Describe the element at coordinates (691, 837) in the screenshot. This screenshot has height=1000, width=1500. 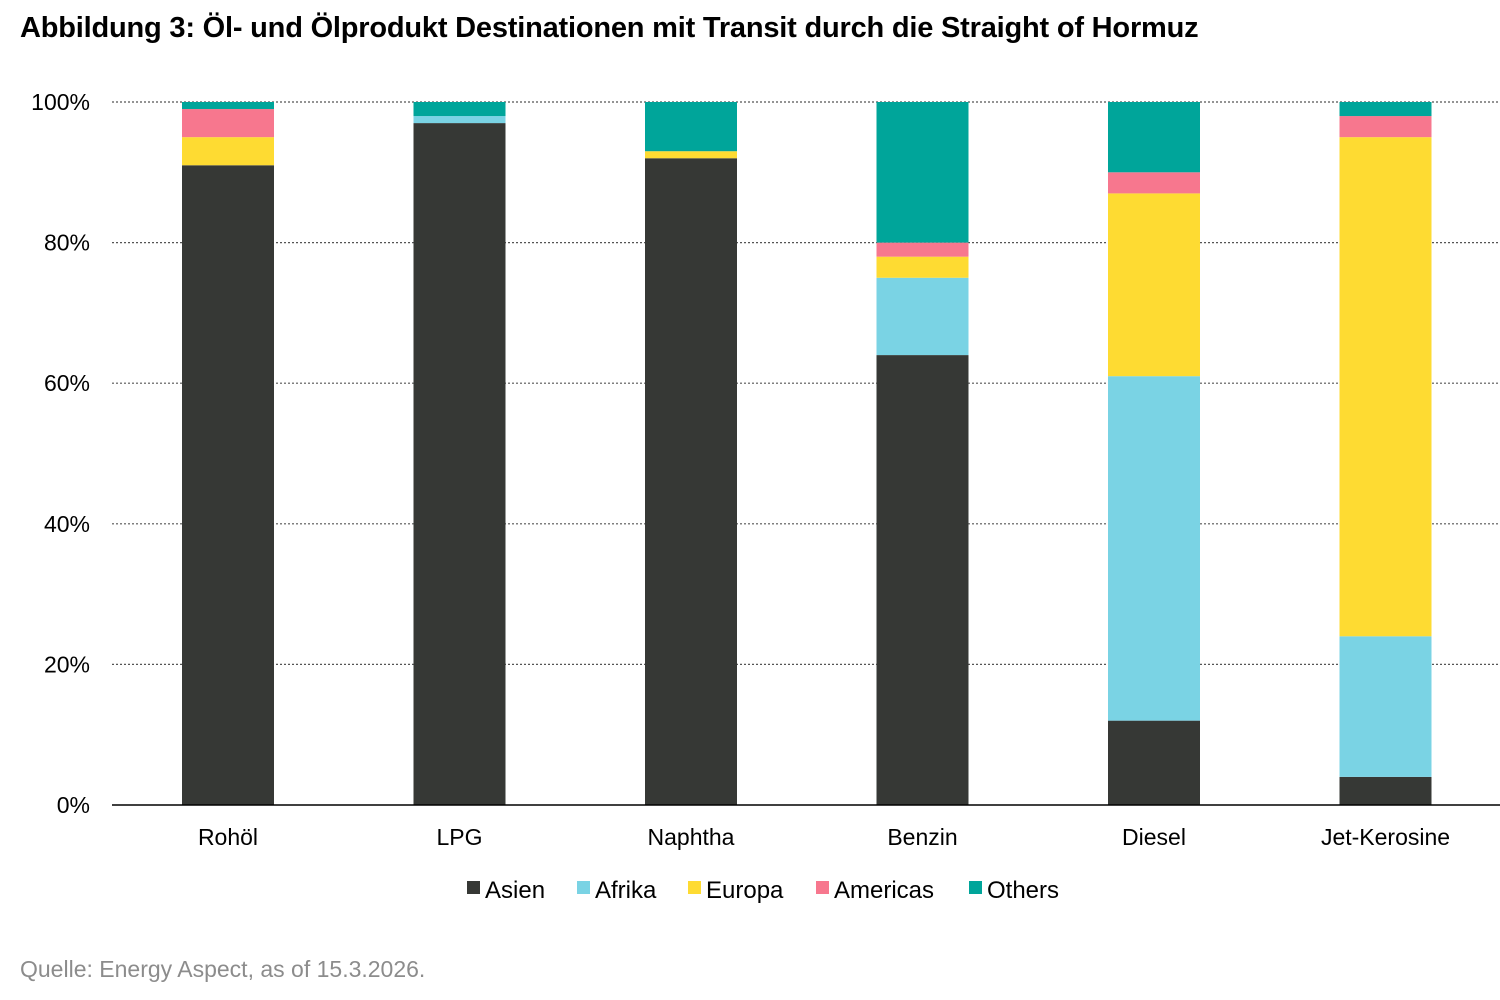
I see `x-tick-label: Naphtha` at that location.